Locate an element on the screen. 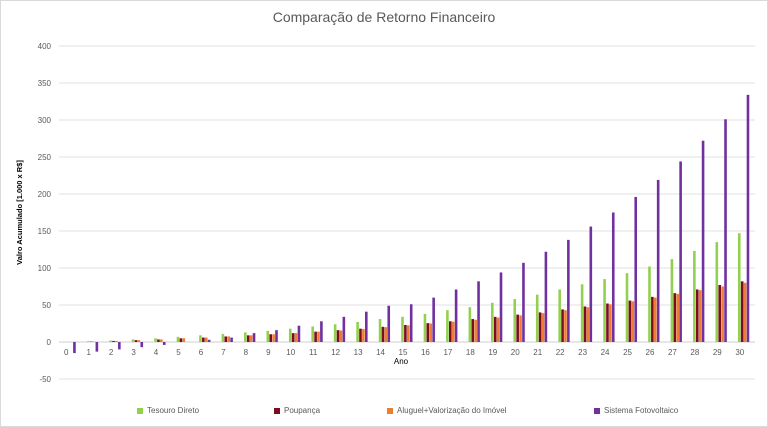 Image resolution: width=768 pixels, height=427 pixels. legend-item: Aluguel+Valorização do Imóvel is located at coordinates (446, 410).